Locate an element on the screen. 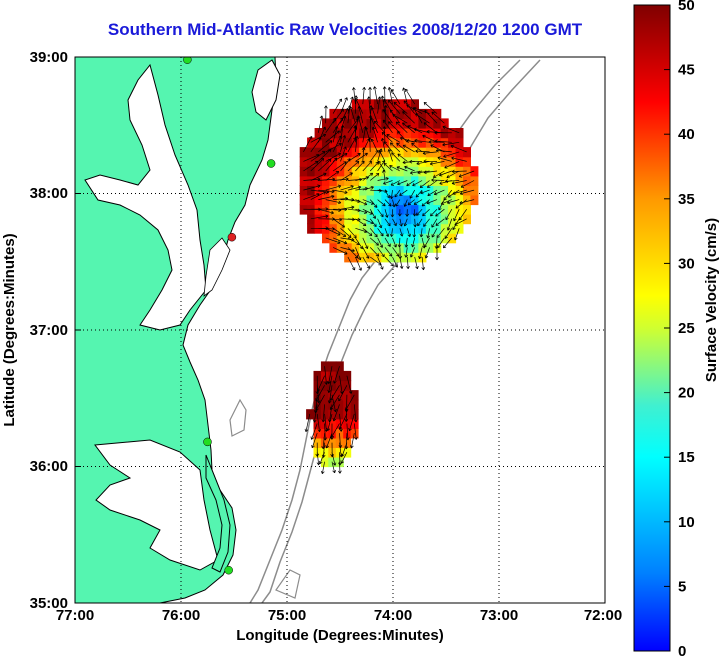  x-tick-label: 75:00 is located at coordinates (287, 615).